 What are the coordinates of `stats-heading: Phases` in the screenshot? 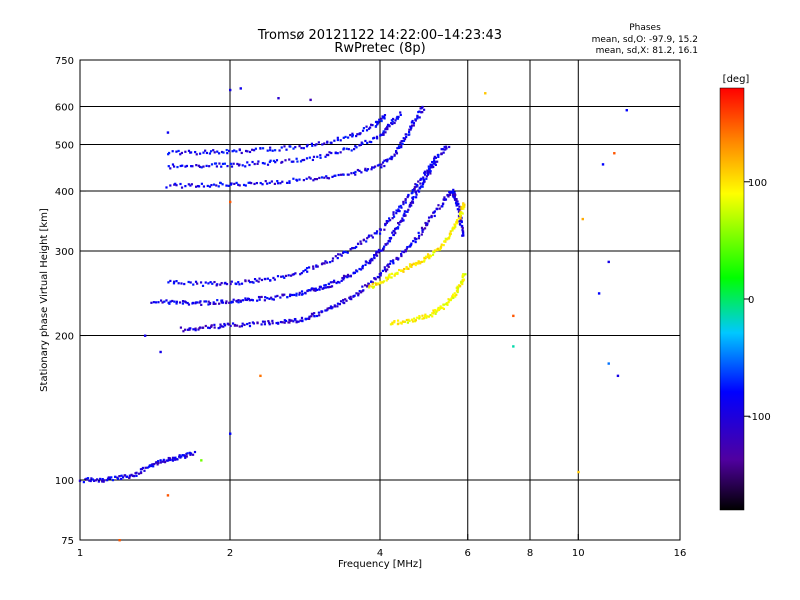 It's located at (645, 28).